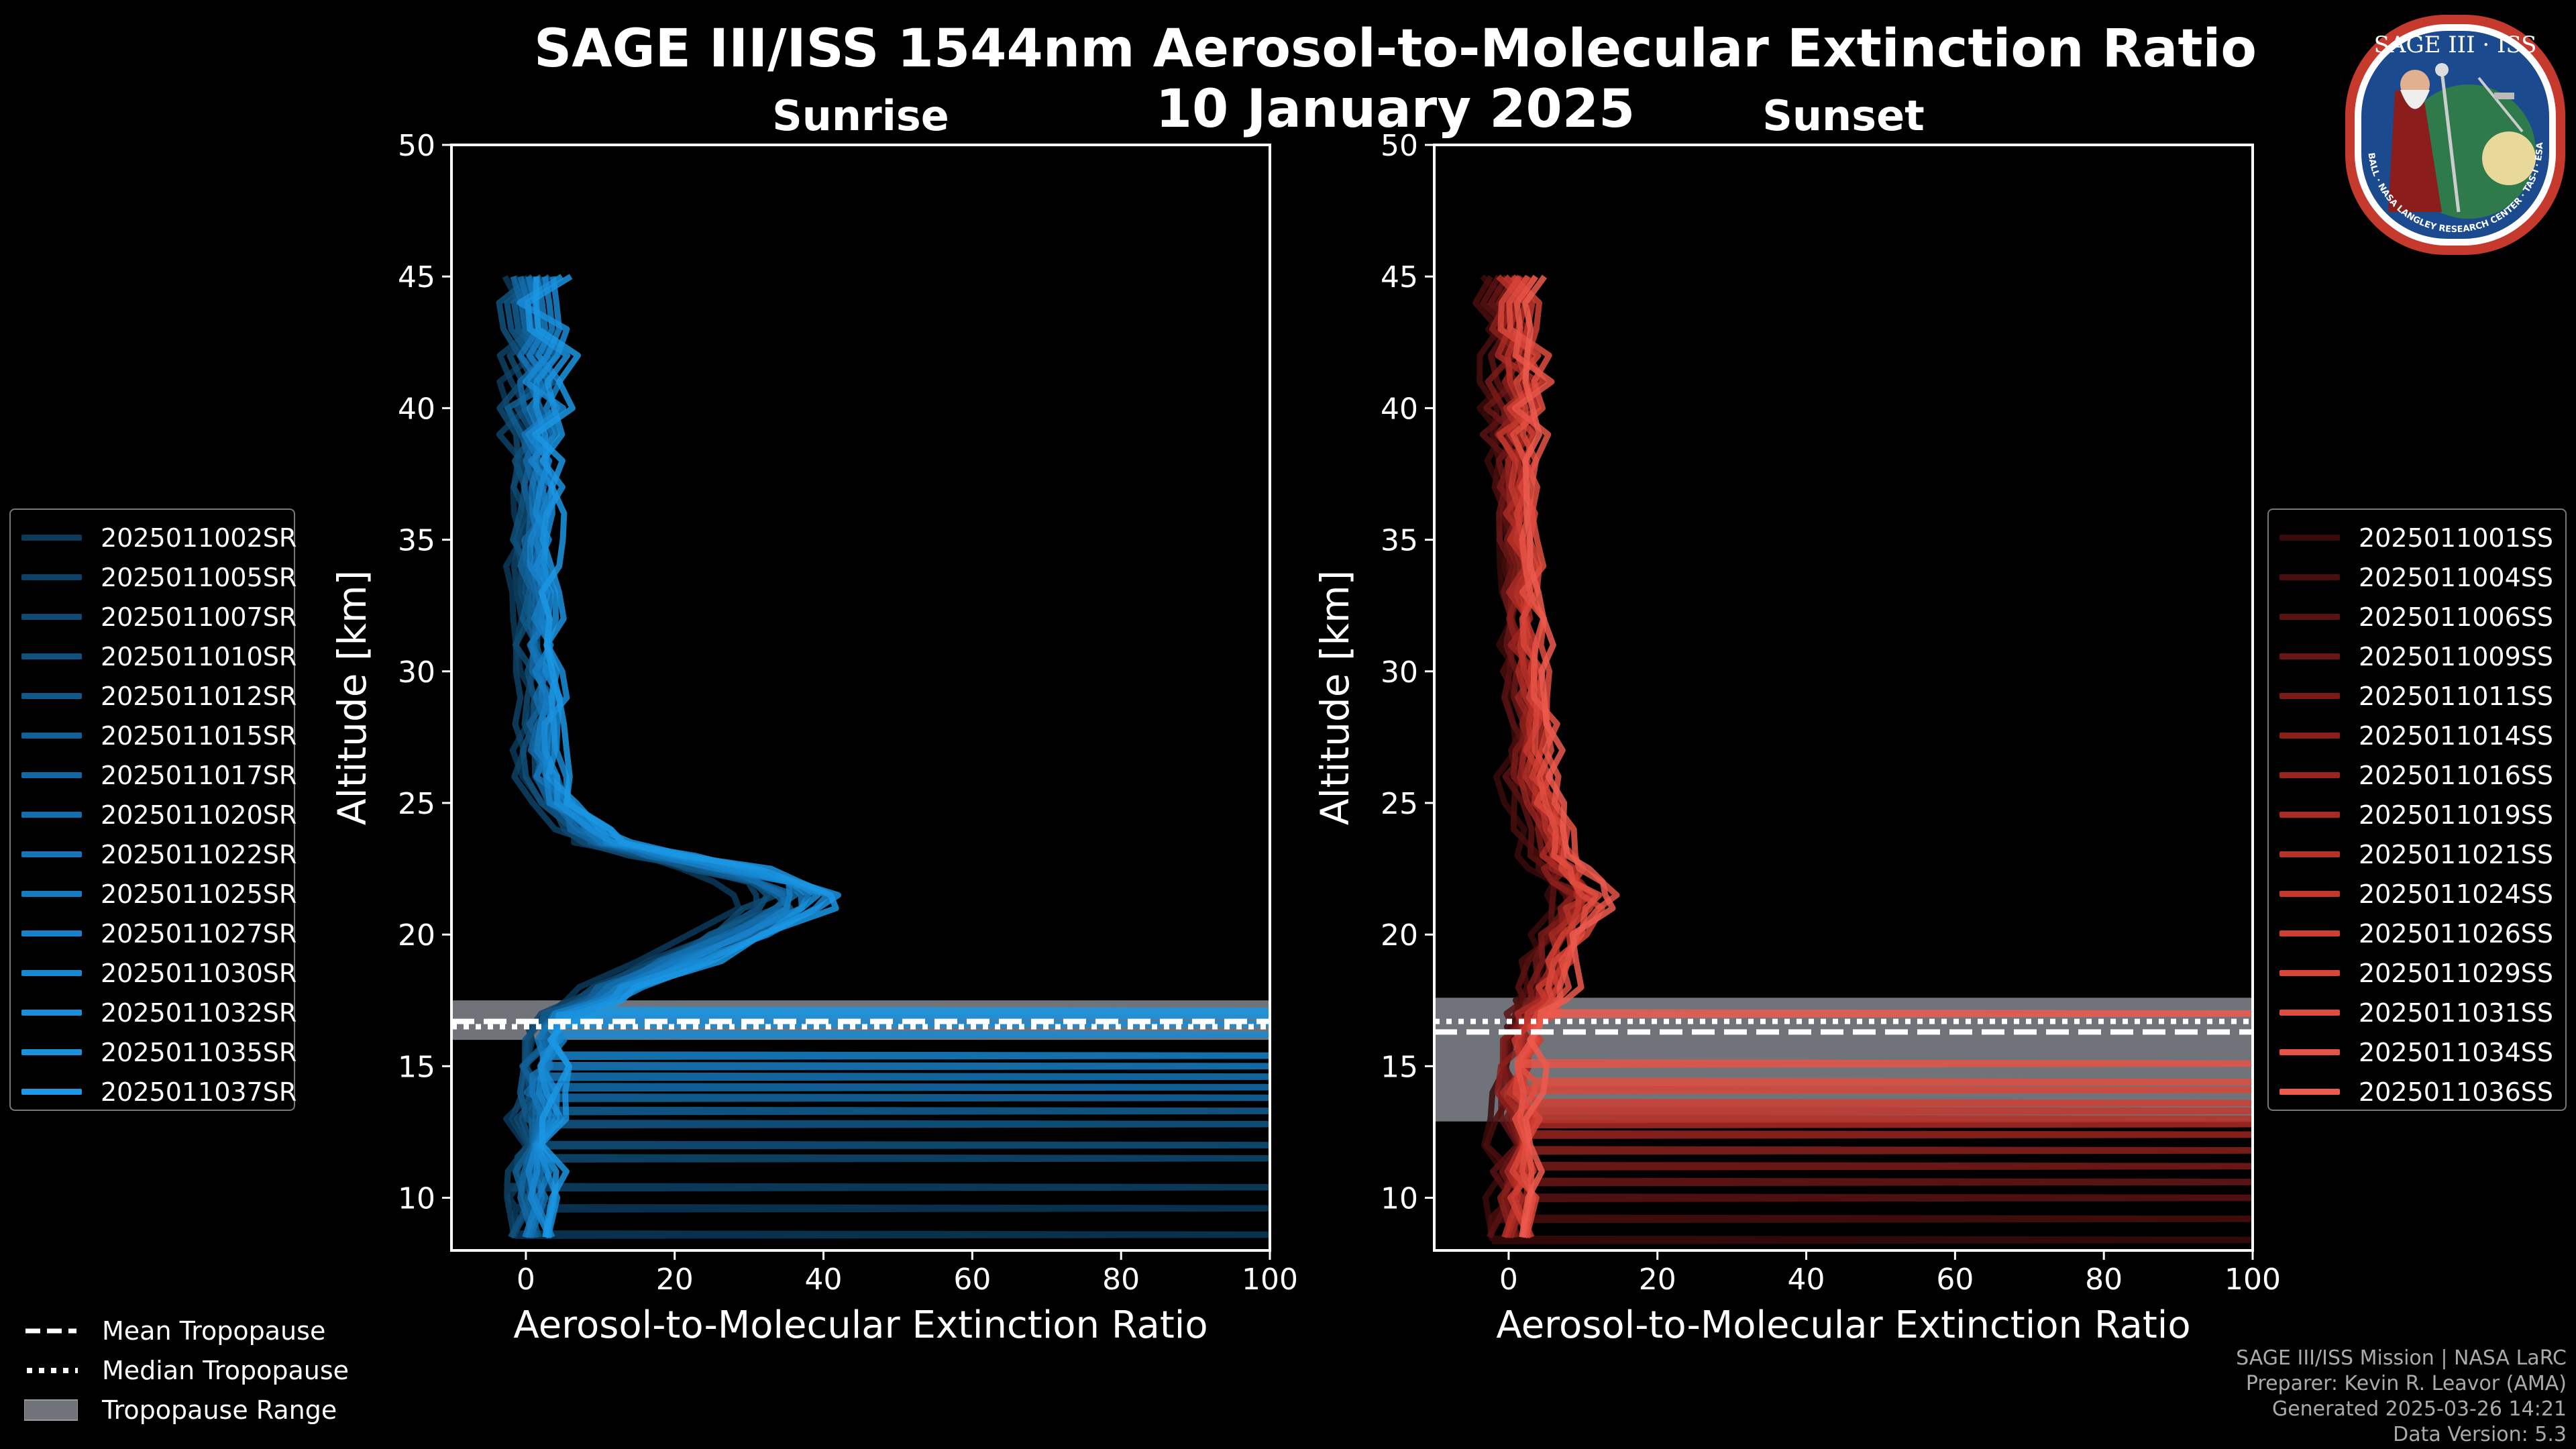 Image resolution: width=2576 pixels, height=1449 pixels. What do you see at coordinates (199, 656) in the screenshot?
I see `legend-label: 2025011010SR` at bounding box center [199, 656].